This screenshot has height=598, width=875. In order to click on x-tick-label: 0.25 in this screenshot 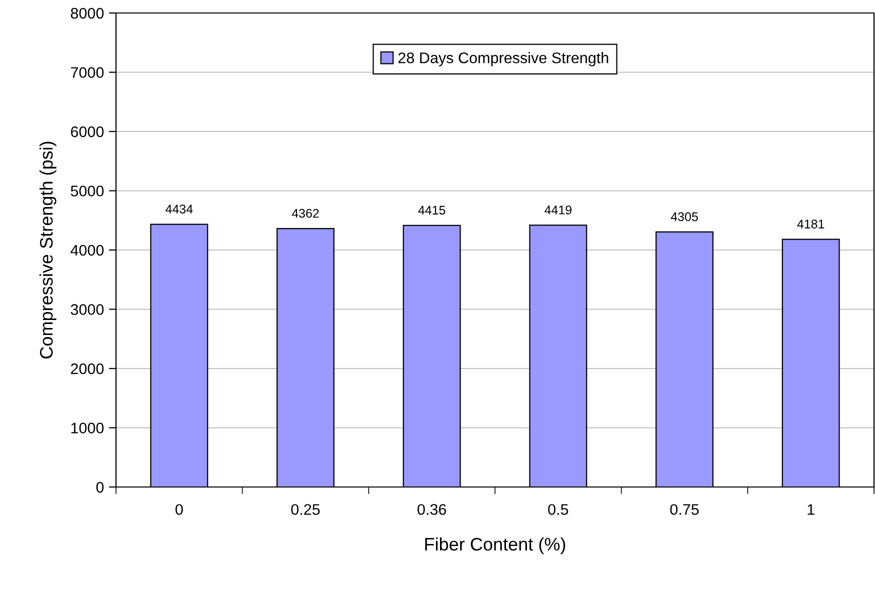, I will do `click(305, 509)`.